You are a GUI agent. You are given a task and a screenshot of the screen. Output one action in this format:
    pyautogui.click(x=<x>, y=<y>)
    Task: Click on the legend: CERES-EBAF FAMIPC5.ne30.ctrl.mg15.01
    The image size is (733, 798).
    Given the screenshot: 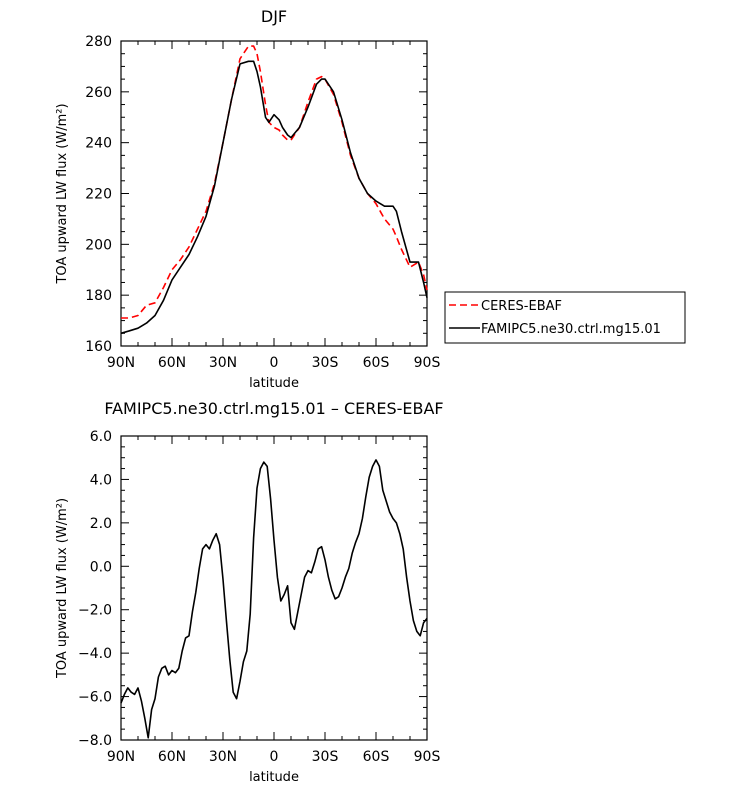 What is the action you would take?
    pyautogui.click(x=565, y=317)
    